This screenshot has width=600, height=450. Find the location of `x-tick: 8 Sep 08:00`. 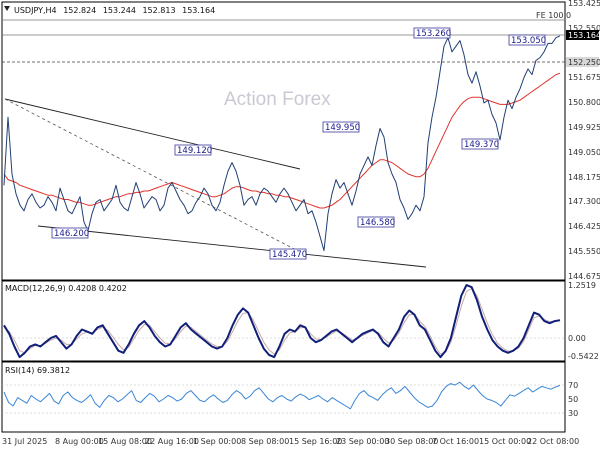

x-tick: 8 Sep 08:00 is located at coordinates (265, 441).